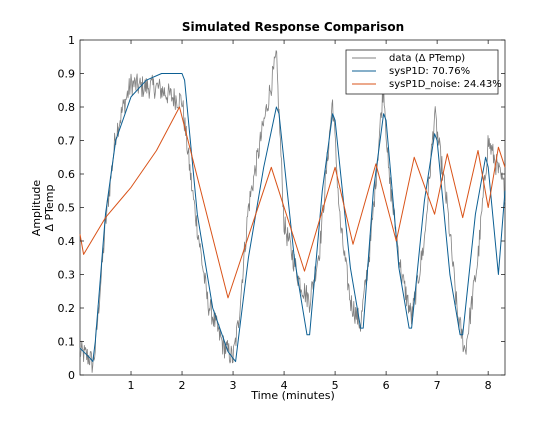 The height and width of the screenshot is (424, 560). I want to click on x-tick-label: 7, so click(437, 385).